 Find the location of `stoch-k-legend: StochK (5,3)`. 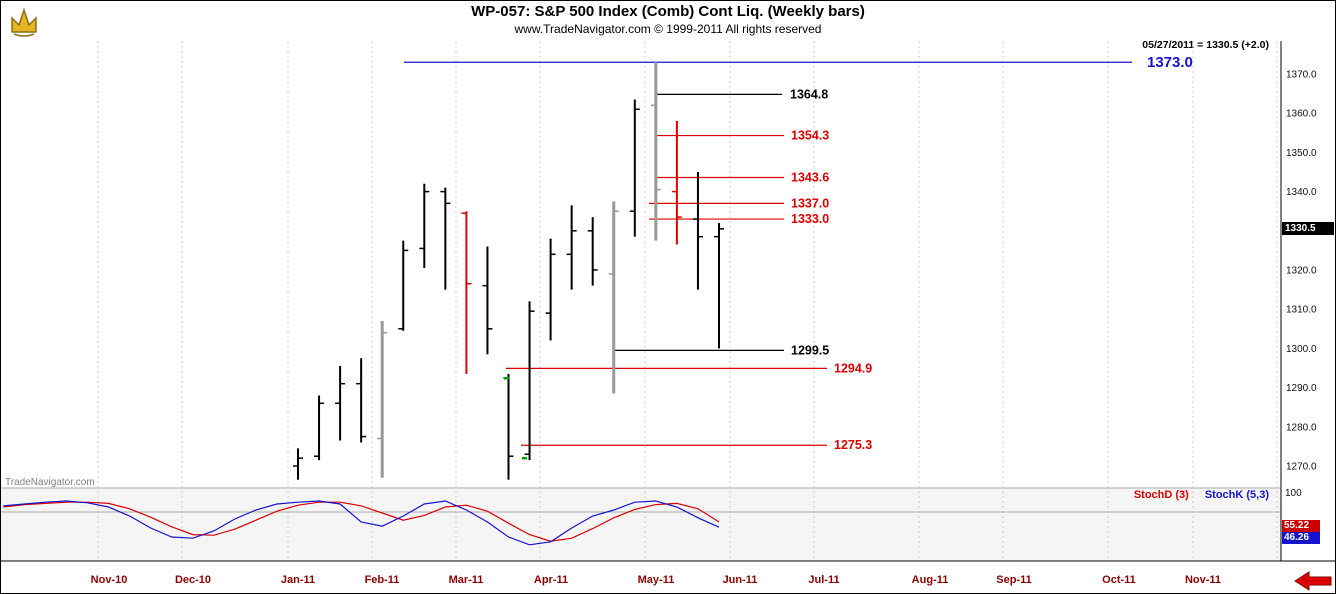

stoch-k-legend: StochK (5,3) is located at coordinates (1236, 495).